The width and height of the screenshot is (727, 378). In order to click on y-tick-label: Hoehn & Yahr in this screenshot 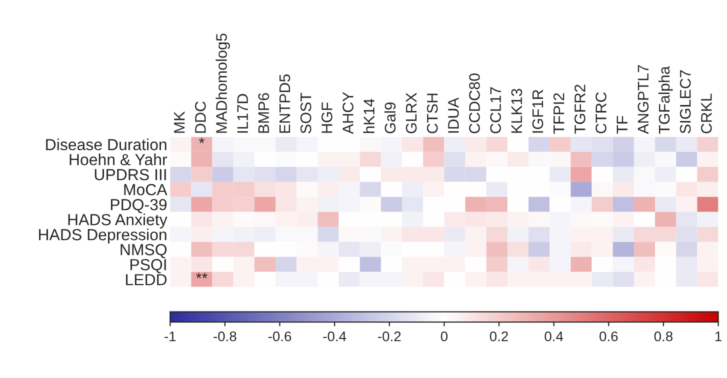, I will do `click(119, 160)`.